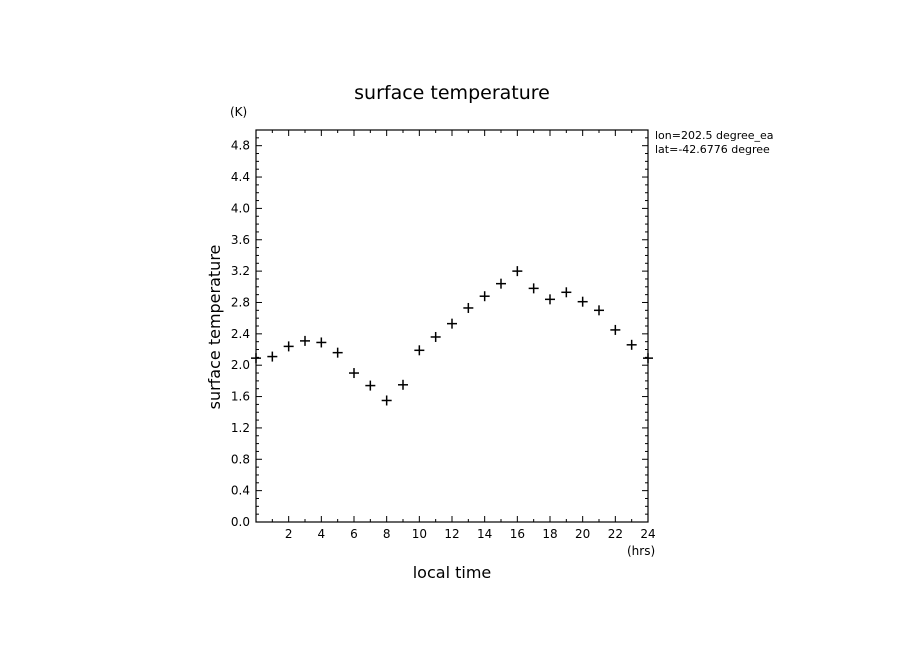 This screenshot has height=654, width=904. What do you see at coordinates (289, 534) in the screenshot?
I see `x-tick-label: 2` at bounding box center [289, 534].